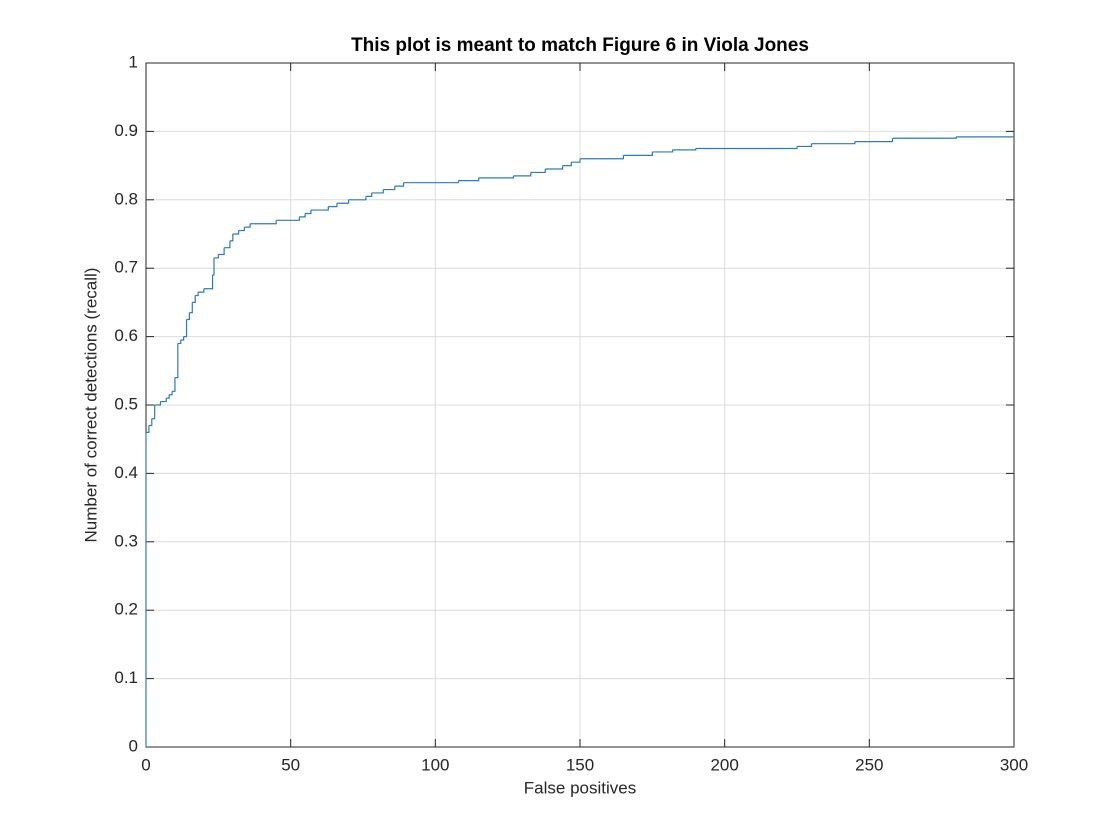  Describe the element at coordinates (126, 540) in the screenshot. I see `y-tick-label: 0.3` at that location.